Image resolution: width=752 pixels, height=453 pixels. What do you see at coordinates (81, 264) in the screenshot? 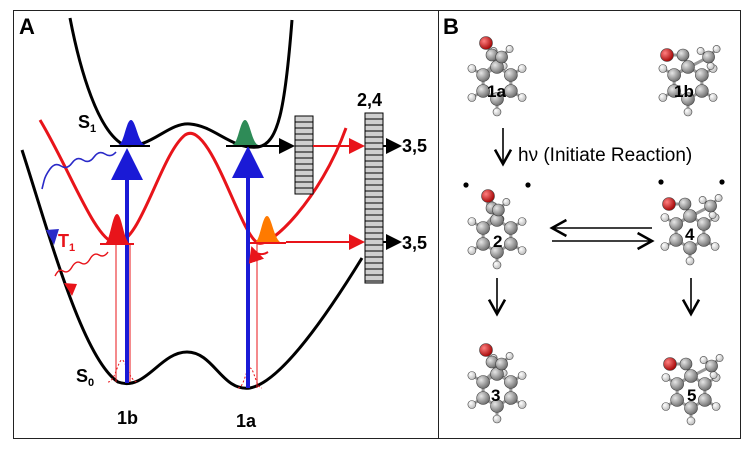
I see `phos-wavy-arrow` at bounding box center [81, 264].